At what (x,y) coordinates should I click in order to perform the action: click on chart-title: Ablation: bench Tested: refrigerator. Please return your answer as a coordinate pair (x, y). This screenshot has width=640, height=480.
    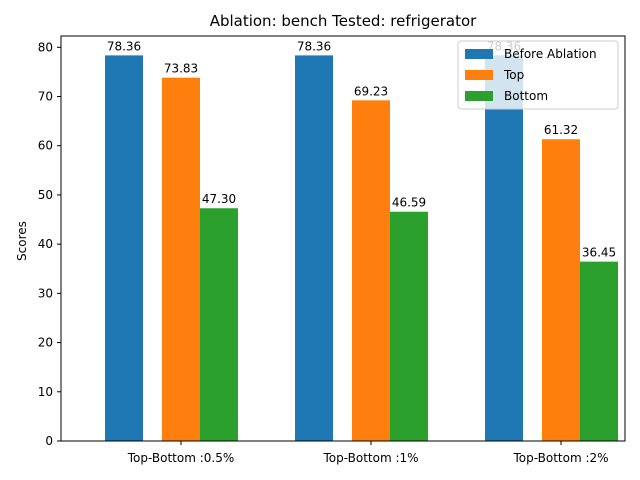
    Looking at the image, I should click on (343, 21).